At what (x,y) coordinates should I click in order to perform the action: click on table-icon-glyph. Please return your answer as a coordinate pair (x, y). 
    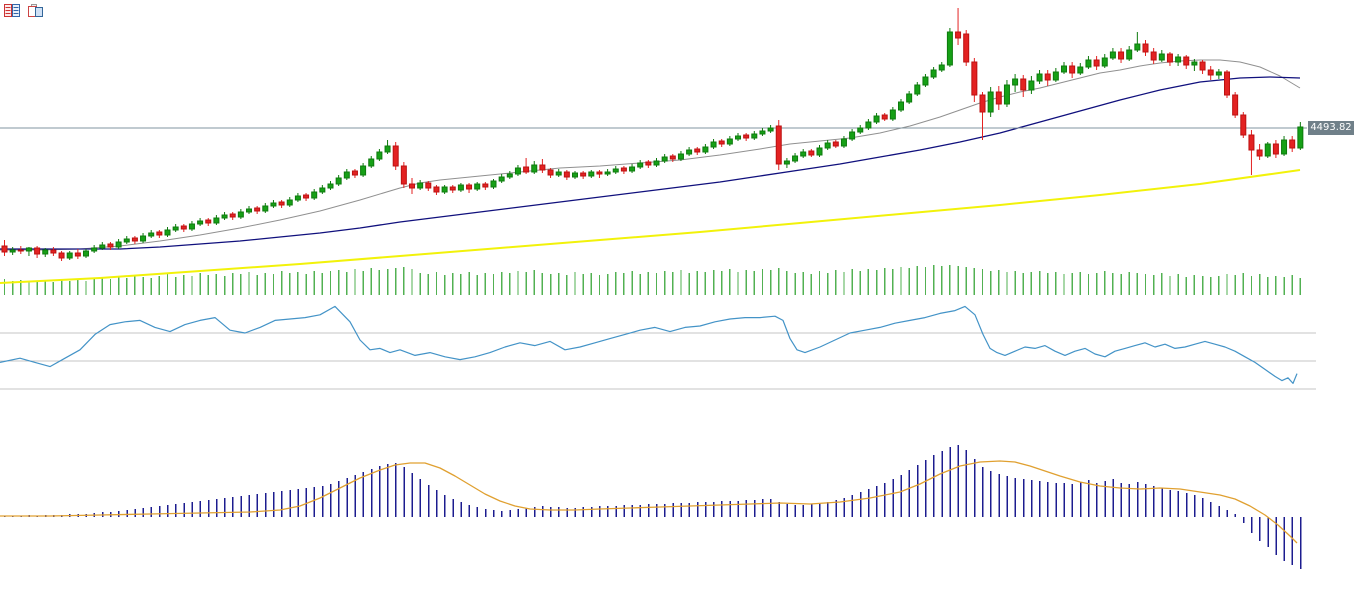
    Looking at the image, I should click on (12, 10).